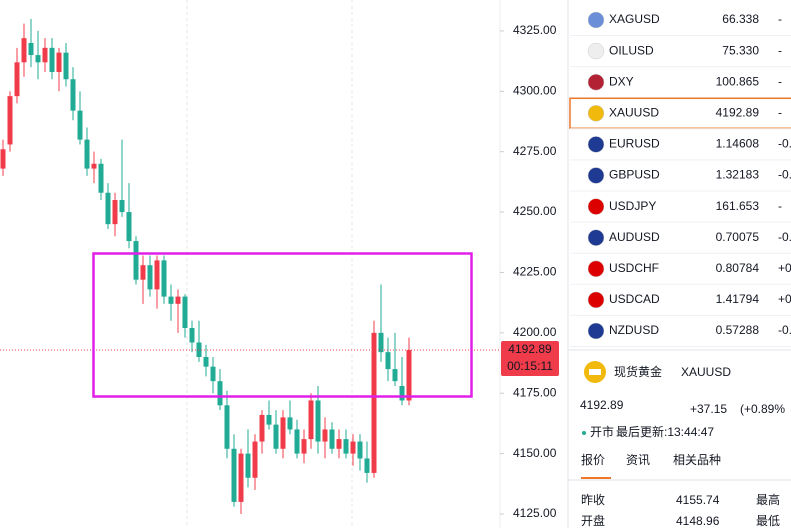 The height and width of the screenshot is (528, 791). Describe the element at coordinates (632, 206) in the screenshot. I see `symbol: USDJPY` at that location.